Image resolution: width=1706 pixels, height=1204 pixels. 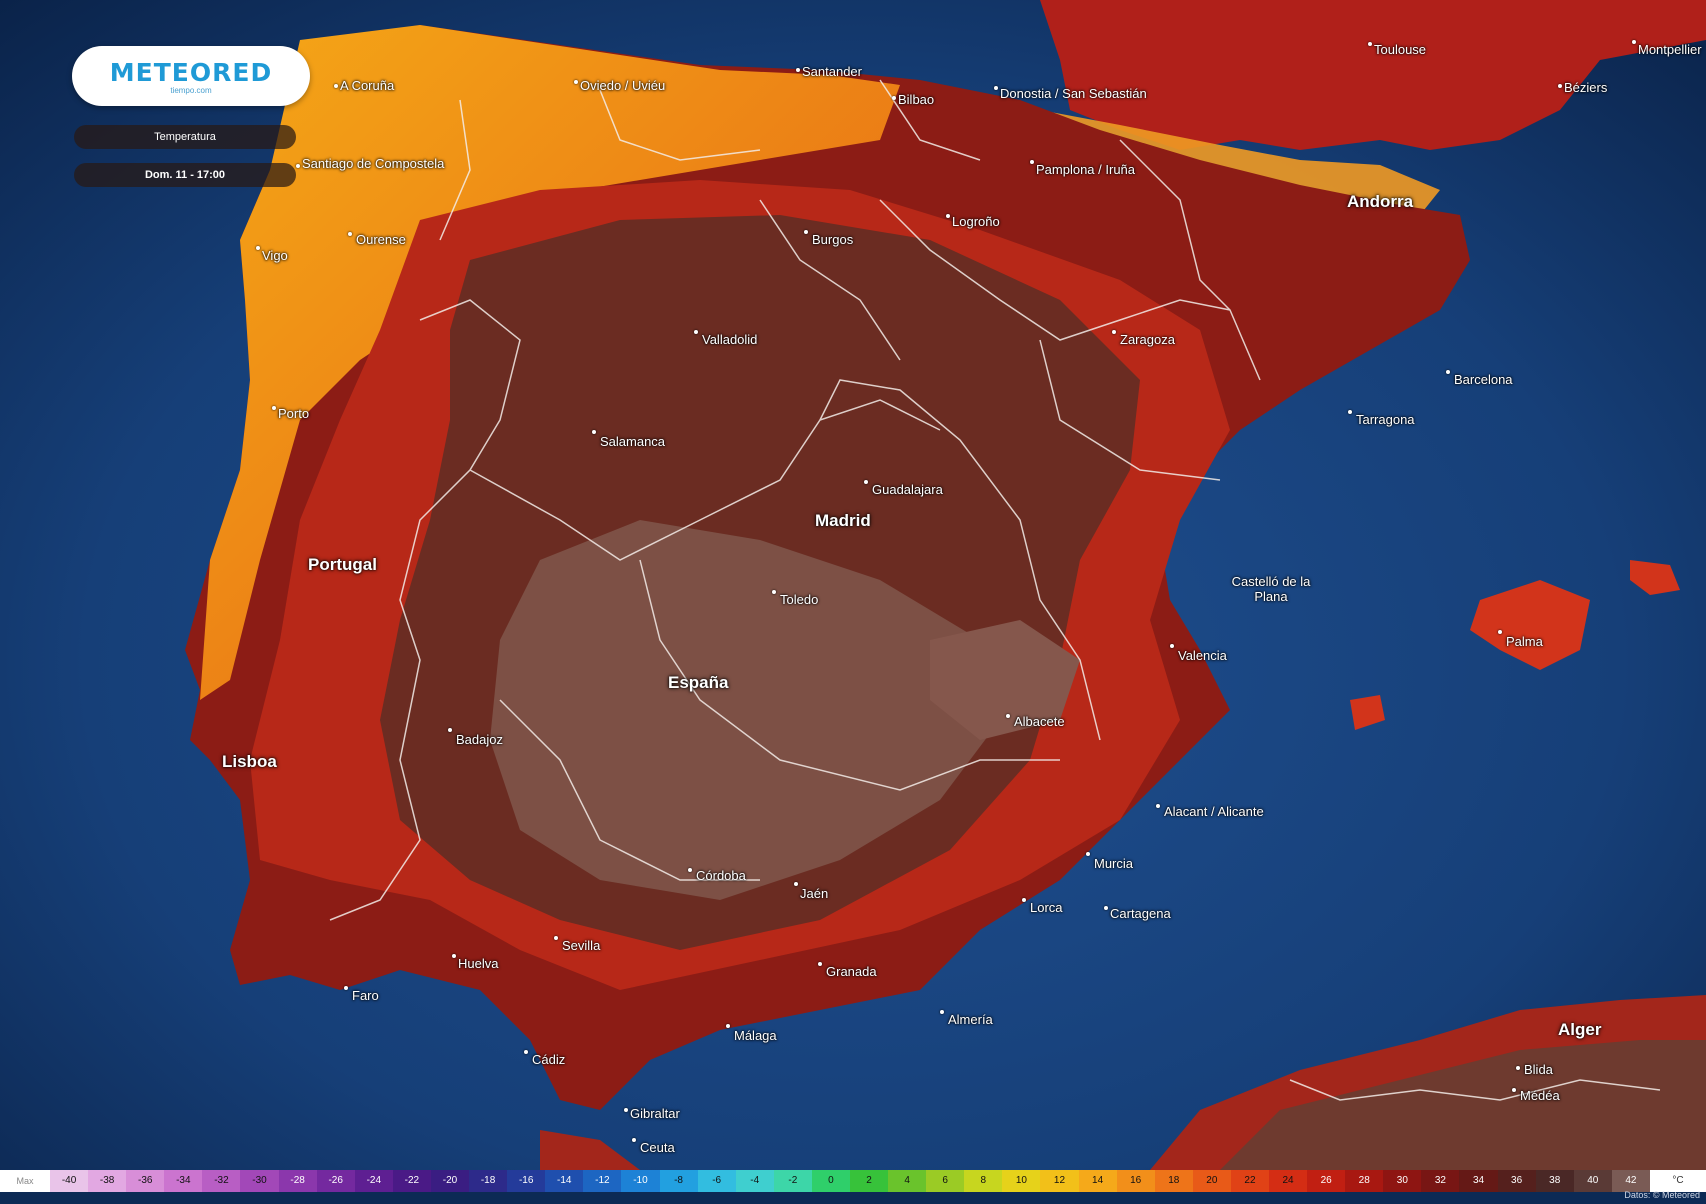 What do you see at coordinates (381, 239) in the screenshot?
I see `city-ourense: Ourense` at bounding box center [381, 239].